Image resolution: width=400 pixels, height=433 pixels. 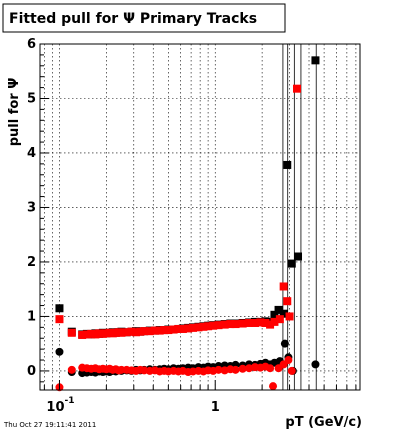 I want to click on y-tick-label: 2, so click(x=31, y=262).